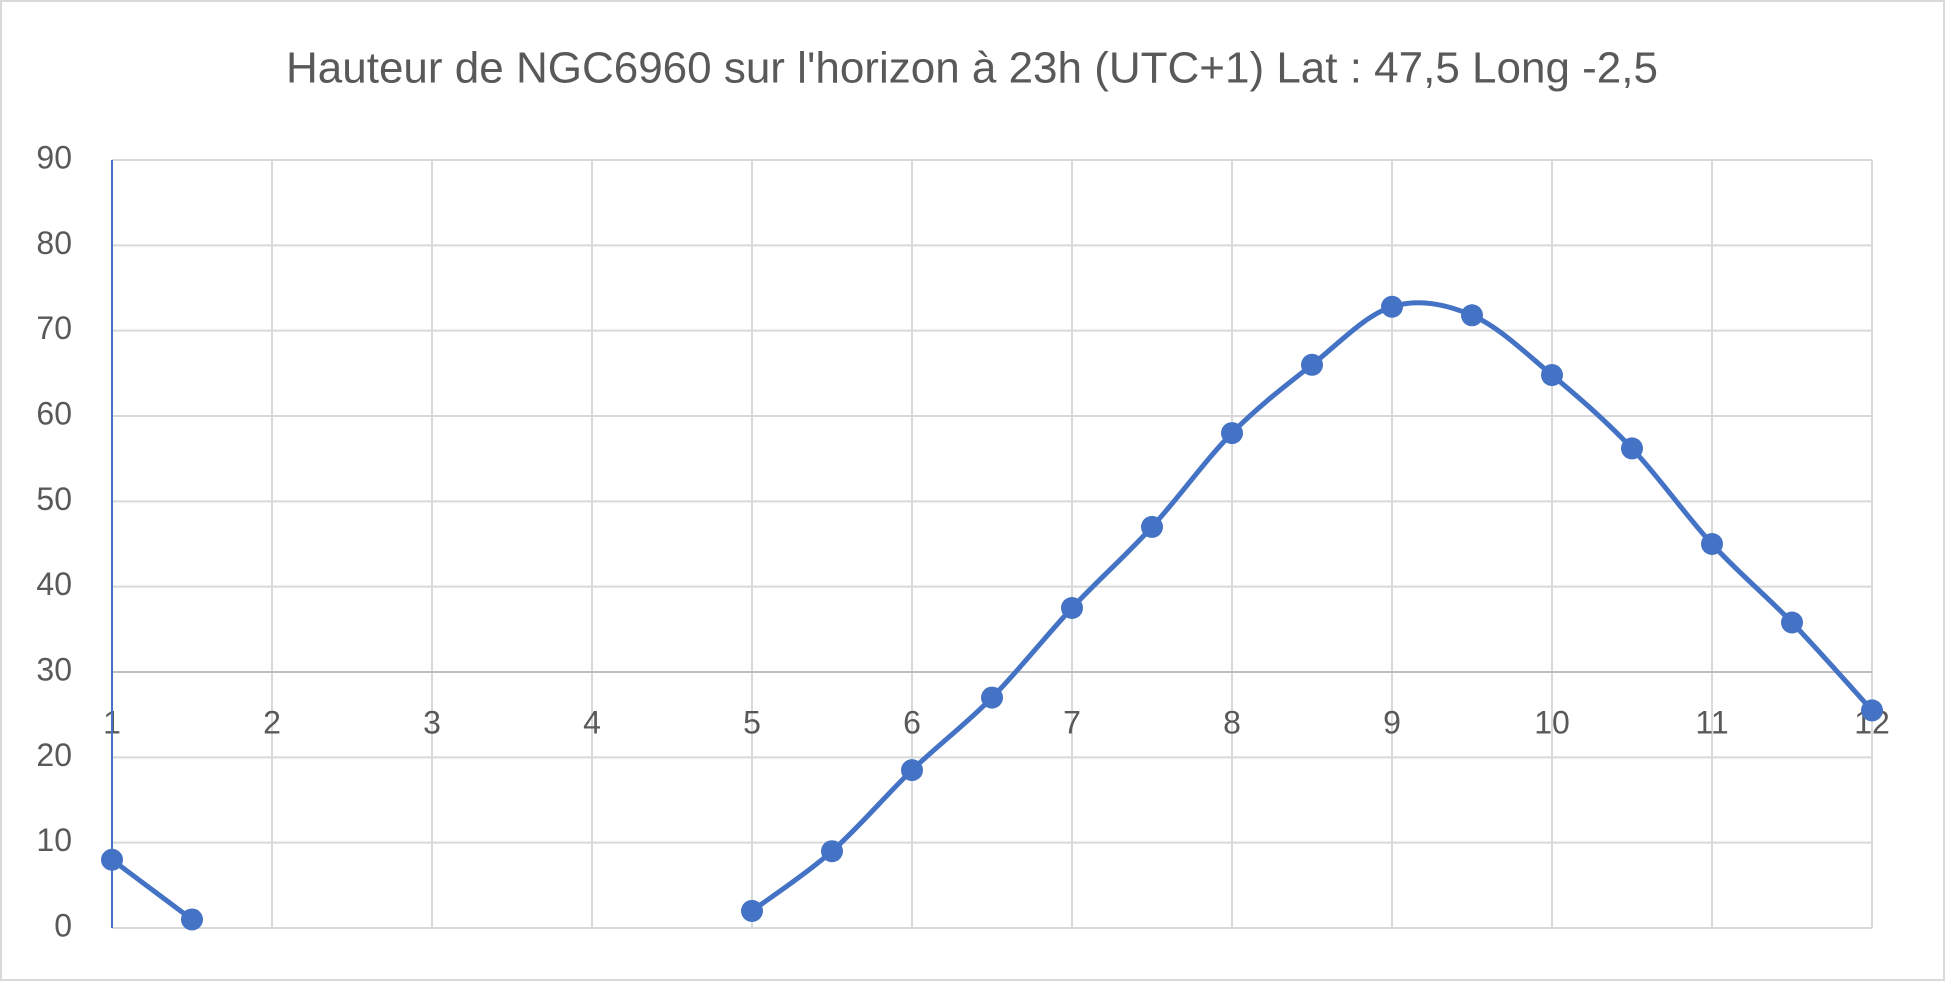 This screenshot has width=1945, height=981. Describe the element at coordinates (54, 413) in the screenshot. I see `y-tick-label: 60` at that location.